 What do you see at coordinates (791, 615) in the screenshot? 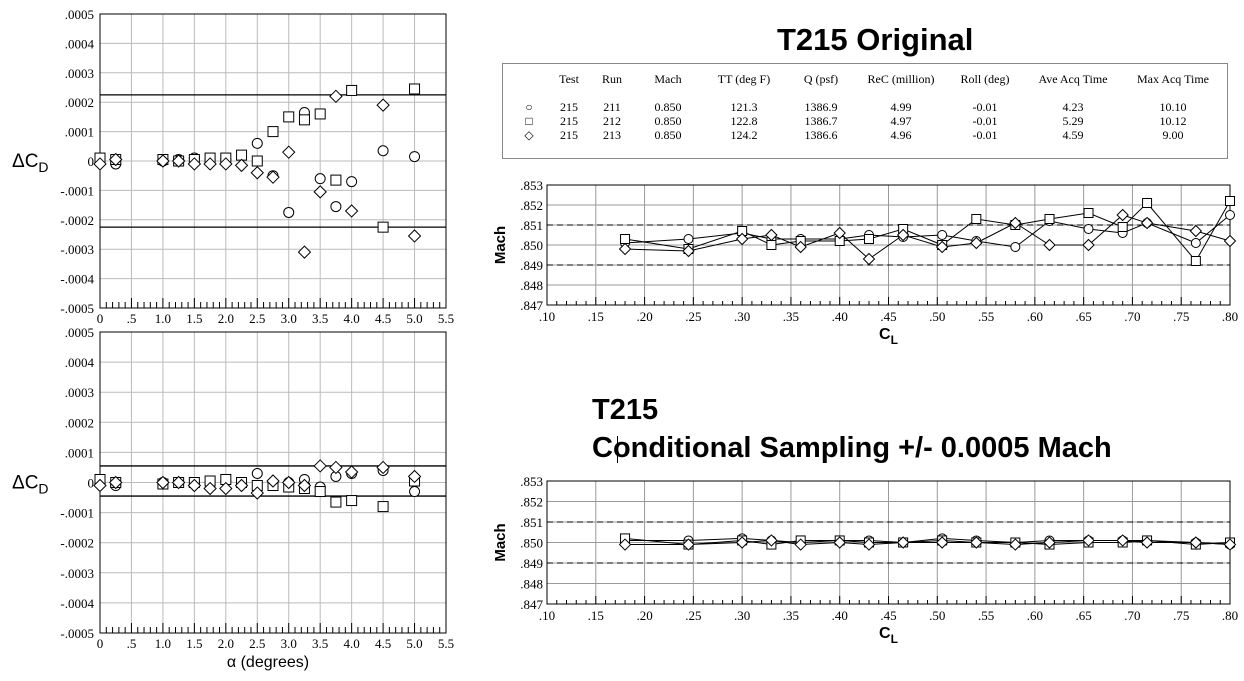
I see `x-tick-label: .35` at bounding box center [791, 615].